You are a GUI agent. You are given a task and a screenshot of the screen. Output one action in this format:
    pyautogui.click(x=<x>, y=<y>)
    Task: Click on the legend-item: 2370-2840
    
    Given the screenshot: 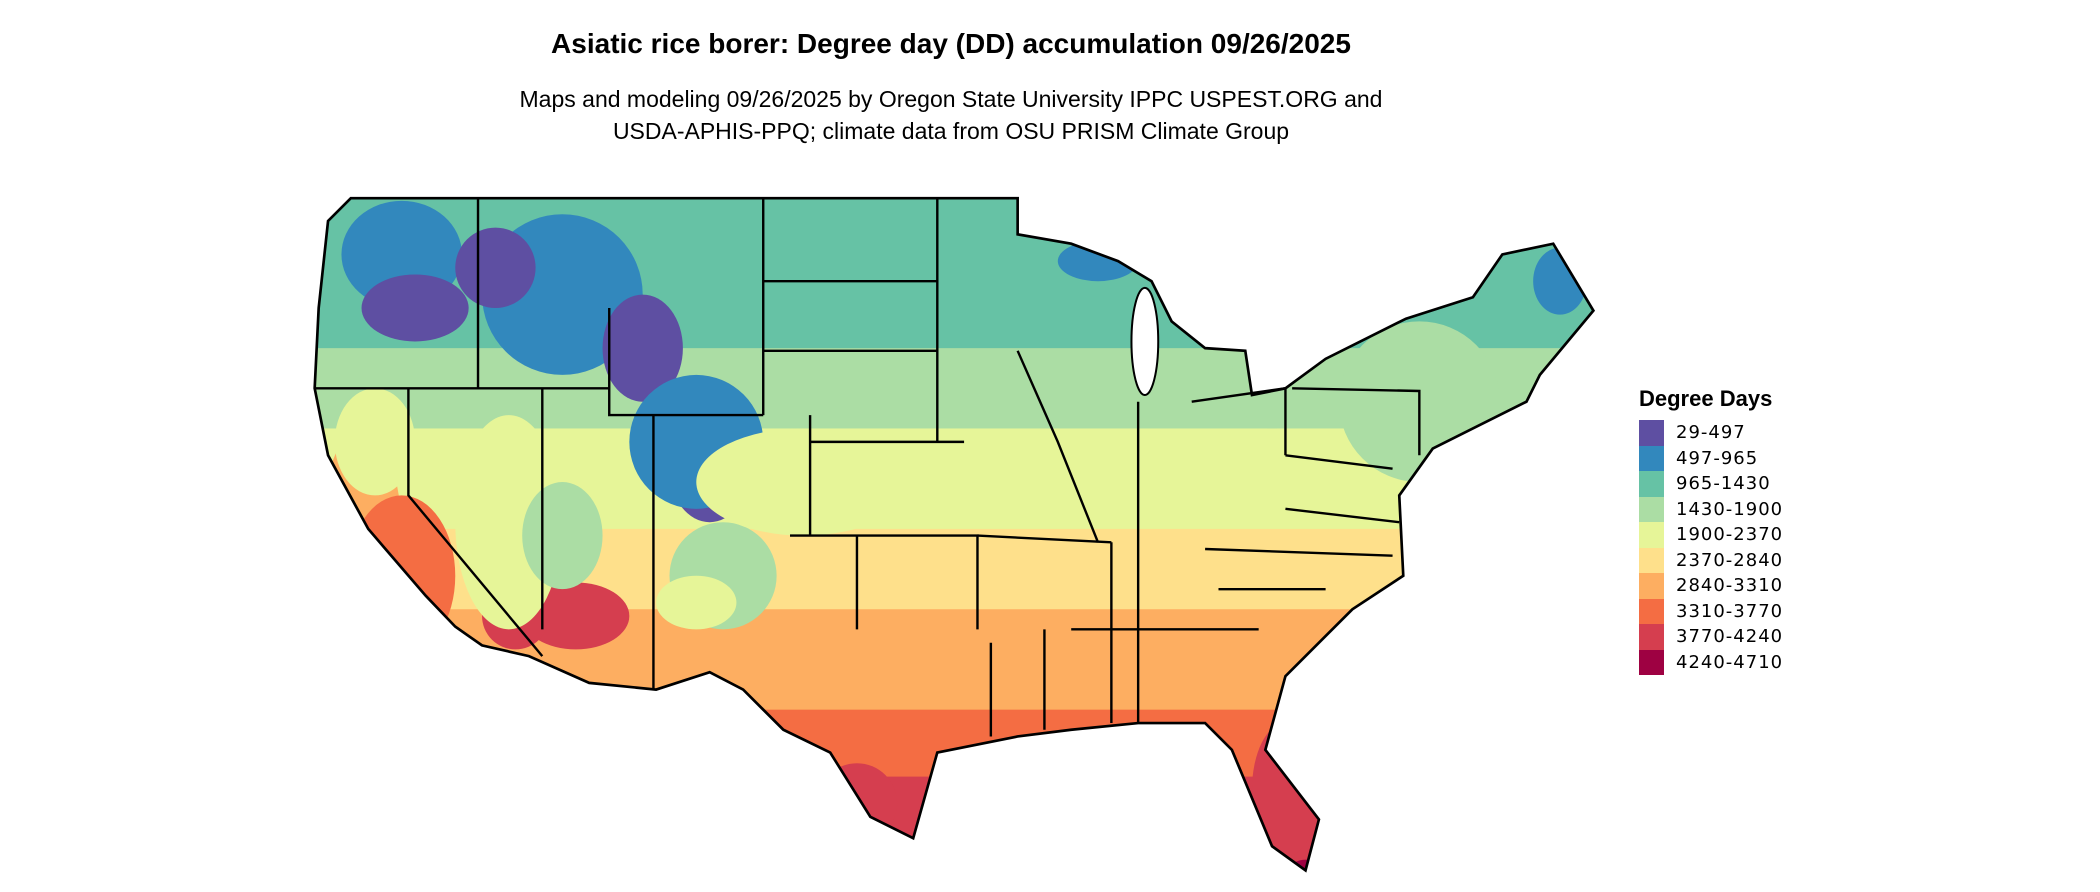 What is the action you would take?
    pyautogui.click(x=1711, y=560)
    